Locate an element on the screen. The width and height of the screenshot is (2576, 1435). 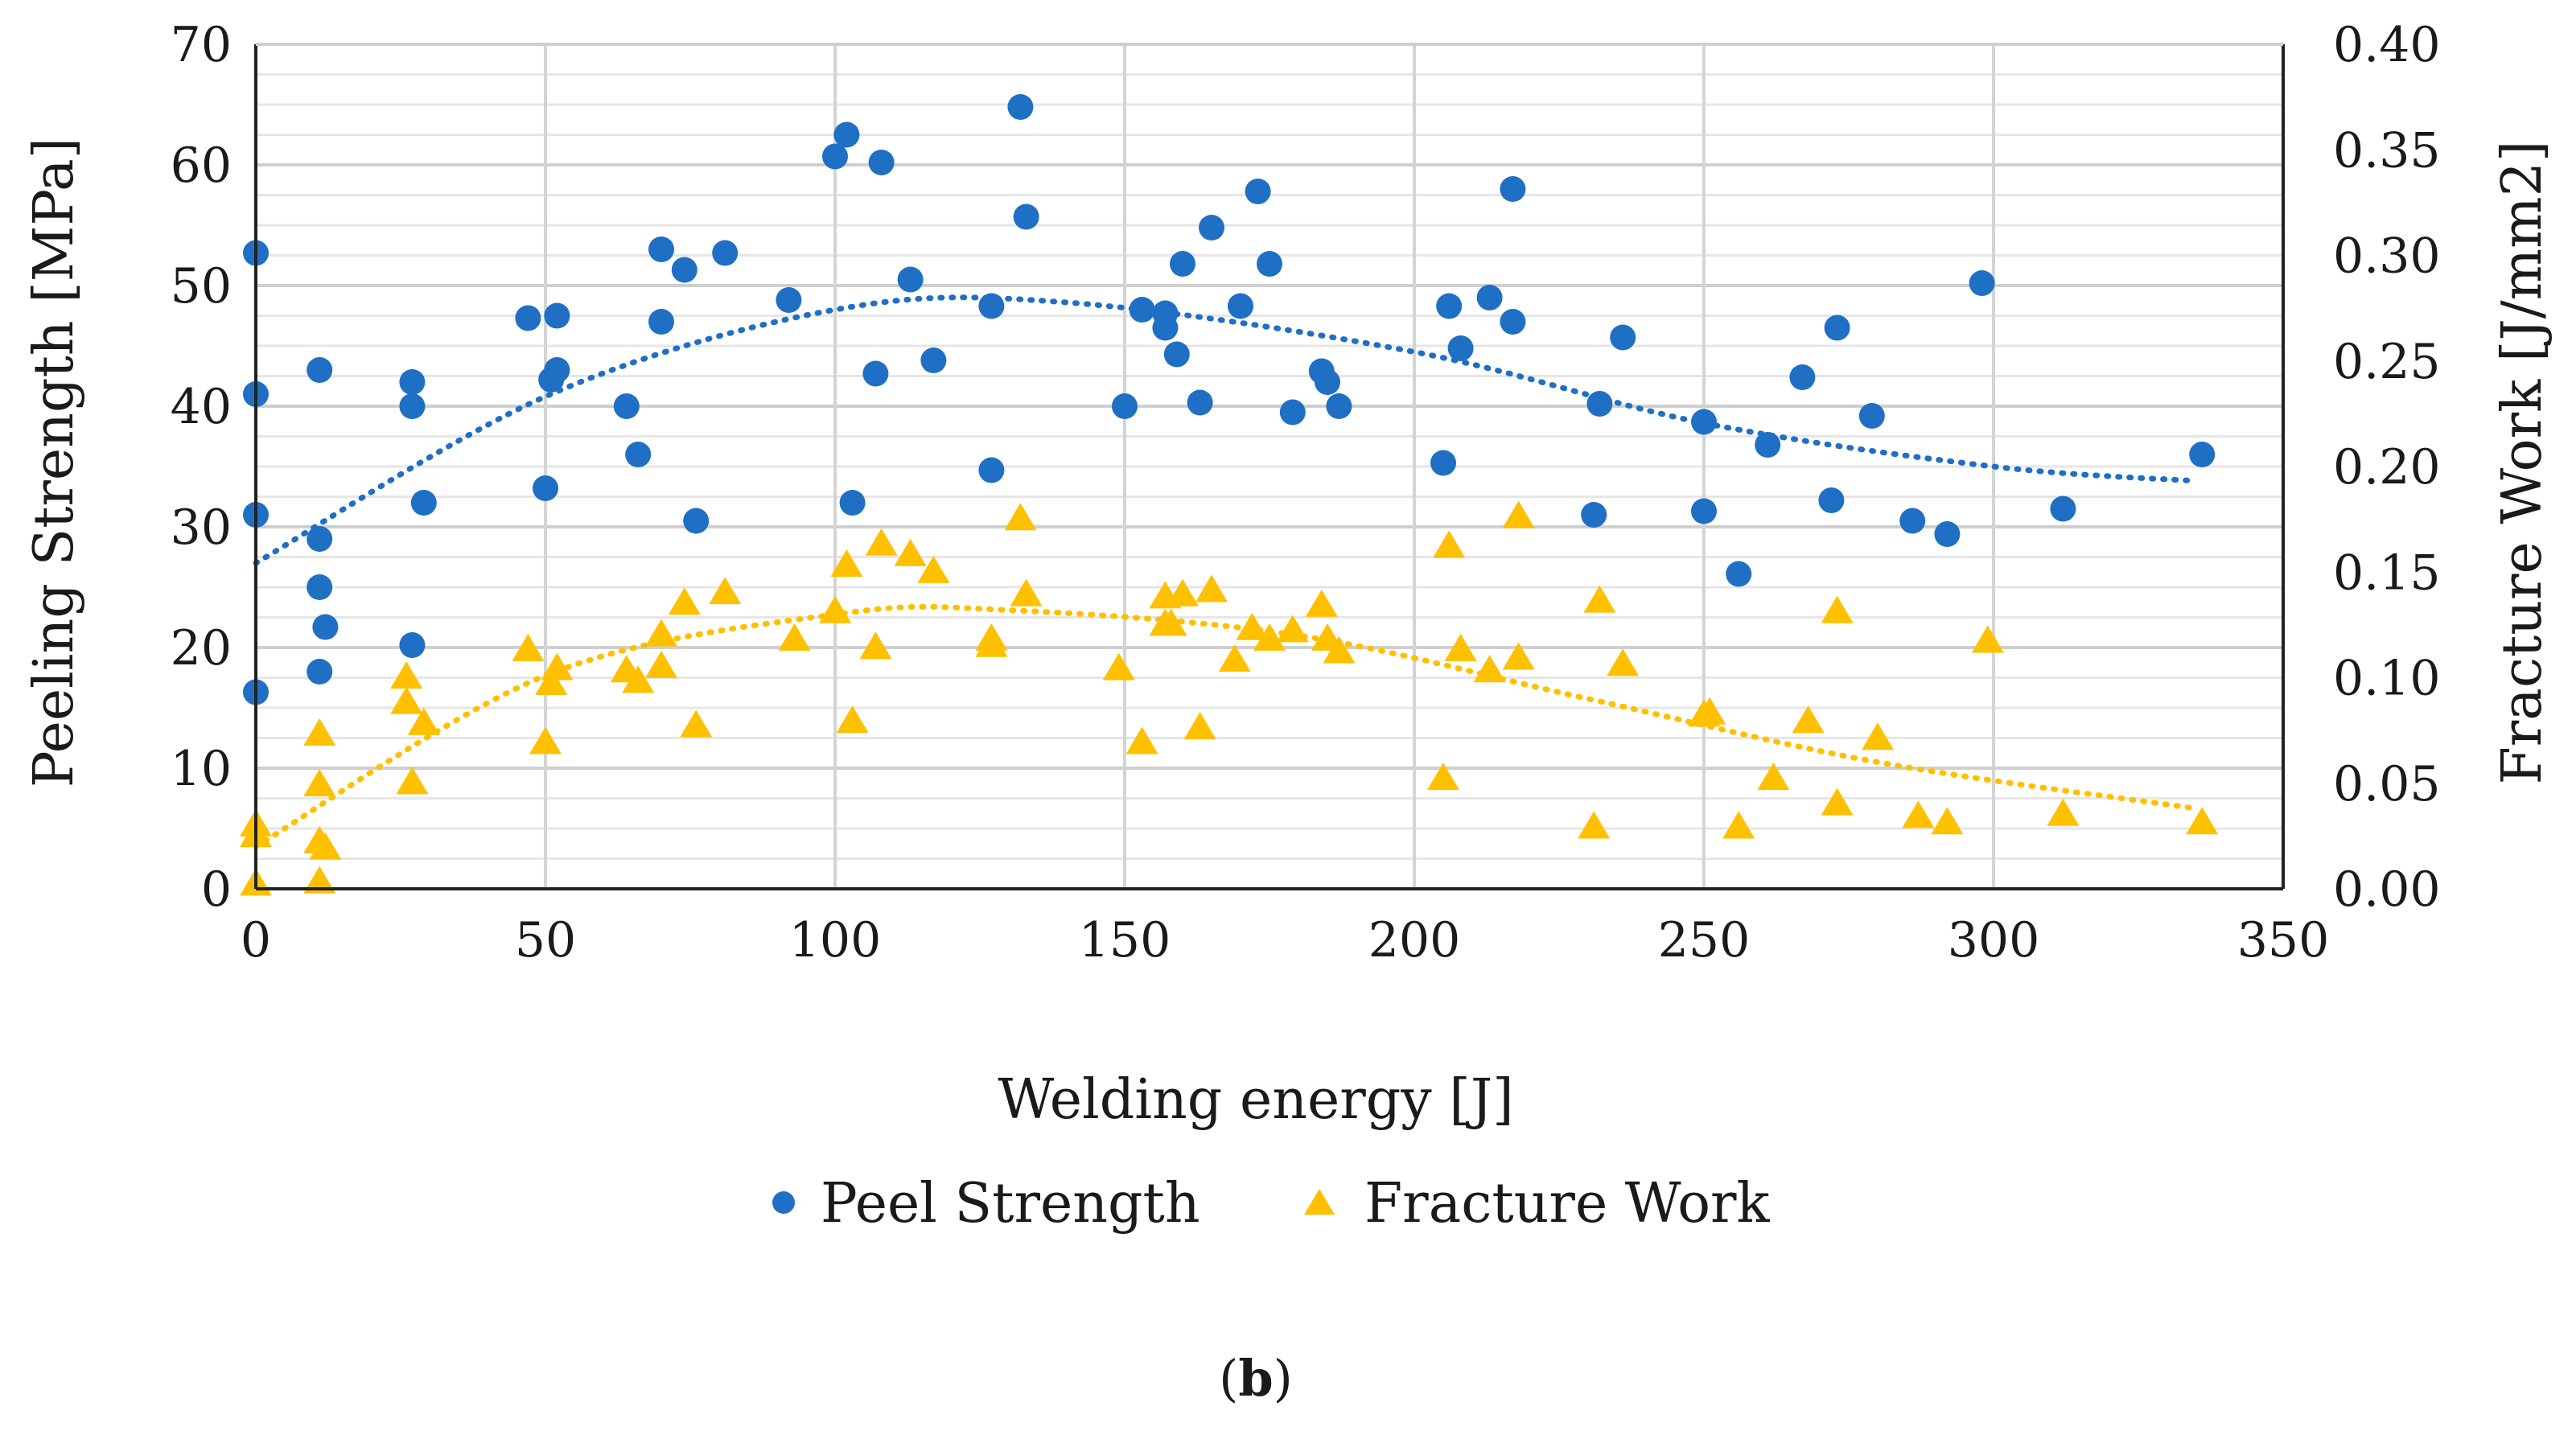
y2-tick-label: 0.25 is located at coordinates (2387, 362).